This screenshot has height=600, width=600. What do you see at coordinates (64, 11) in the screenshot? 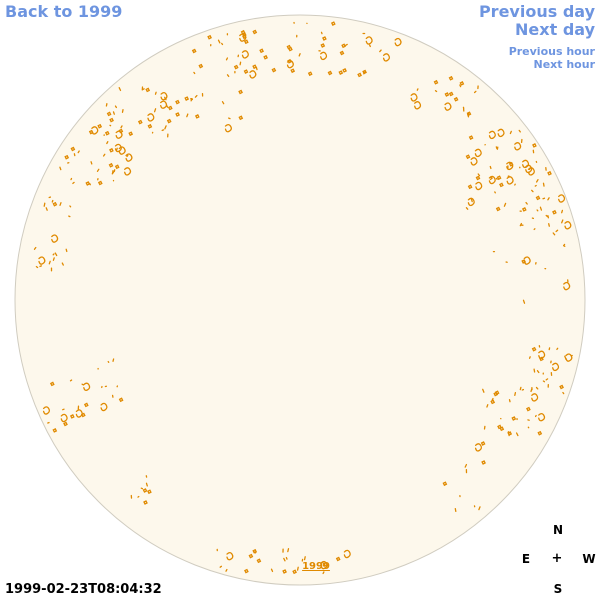
I see `back-to-year-link: Back to 1999` at bounding box center [64, 11].